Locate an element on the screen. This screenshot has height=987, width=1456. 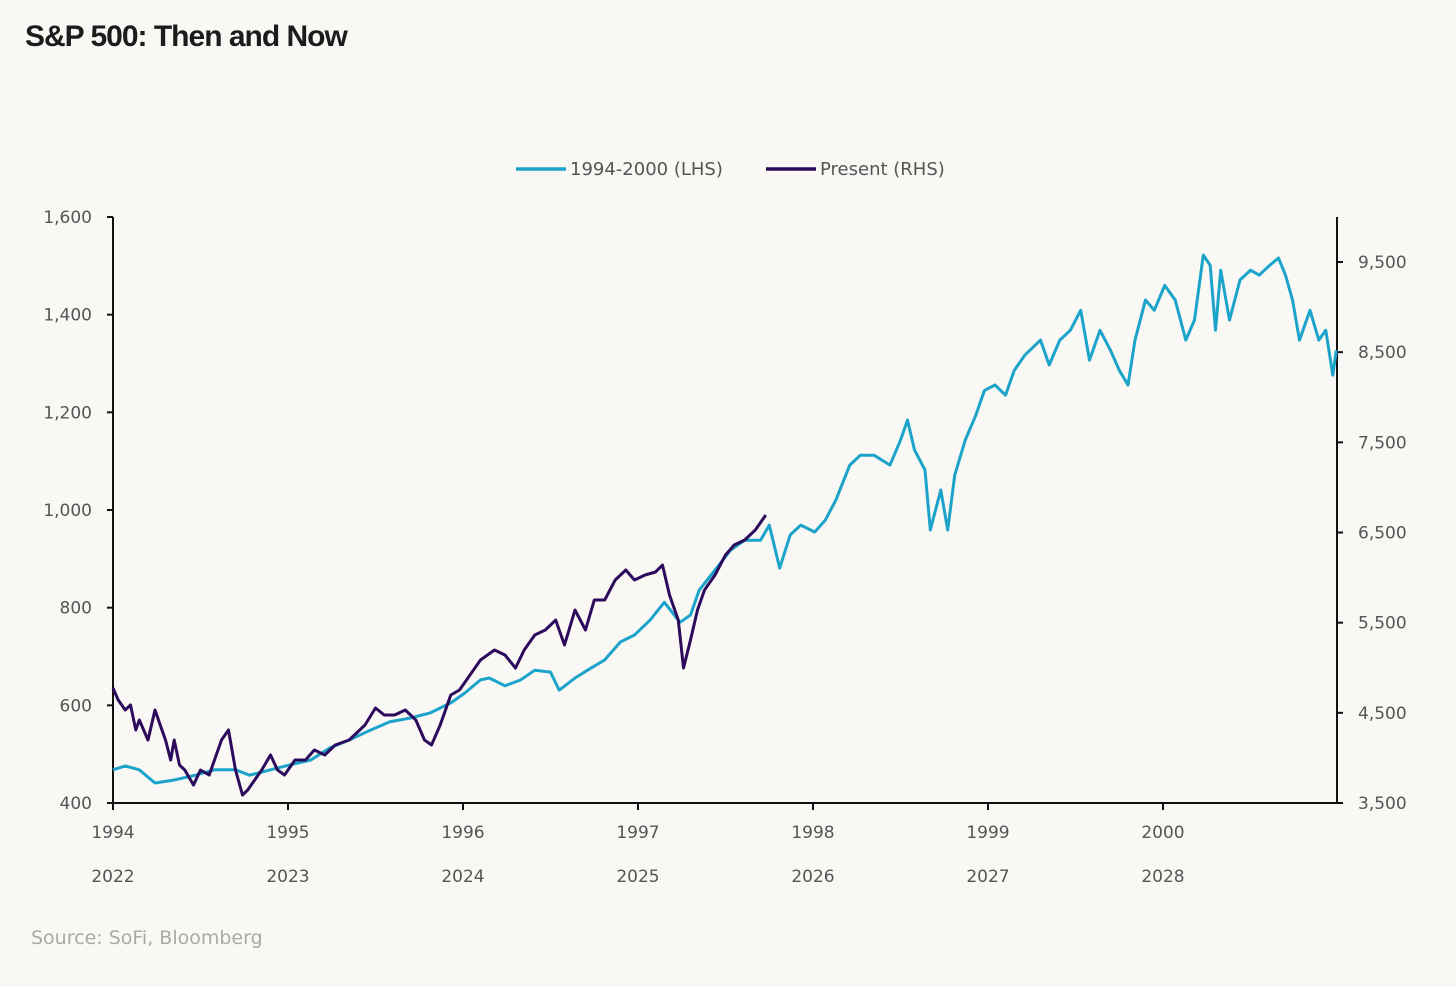
left-tick-label: 1,400 is located at coordinates (67, 316).